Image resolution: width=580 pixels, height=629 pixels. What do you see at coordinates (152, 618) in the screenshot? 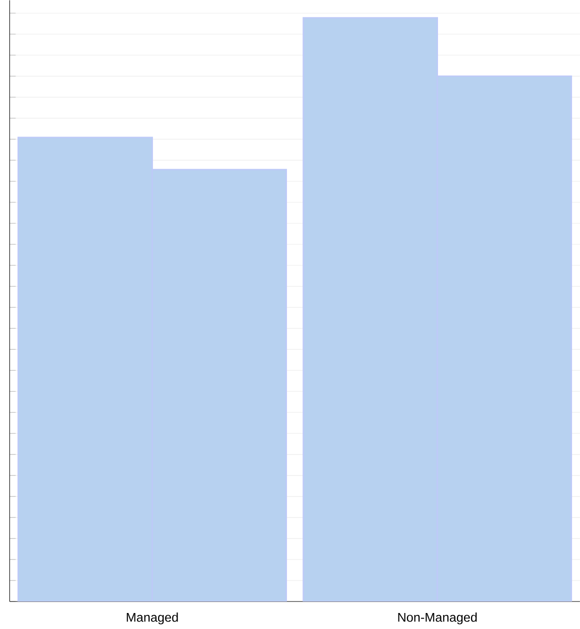
I see `x-tick-label: Managed` at bounding box center [152, 618].